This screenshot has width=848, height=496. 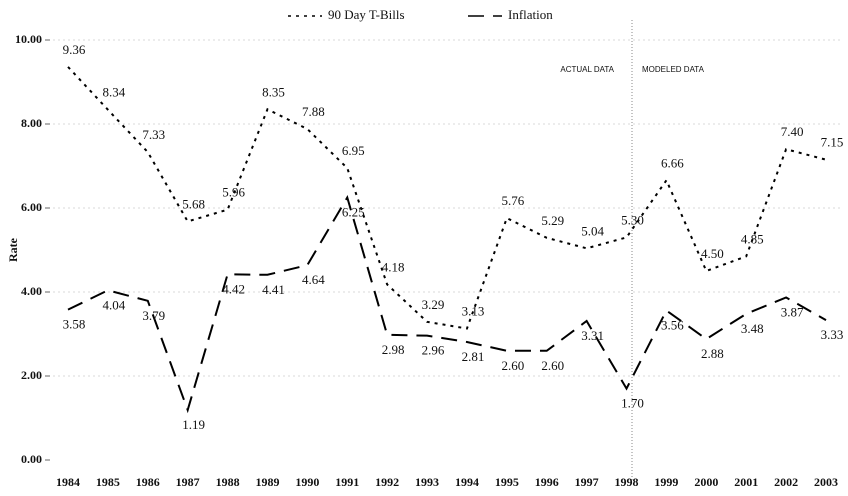 I want to click on data-label: 7.88, so click(x=313, y=111).